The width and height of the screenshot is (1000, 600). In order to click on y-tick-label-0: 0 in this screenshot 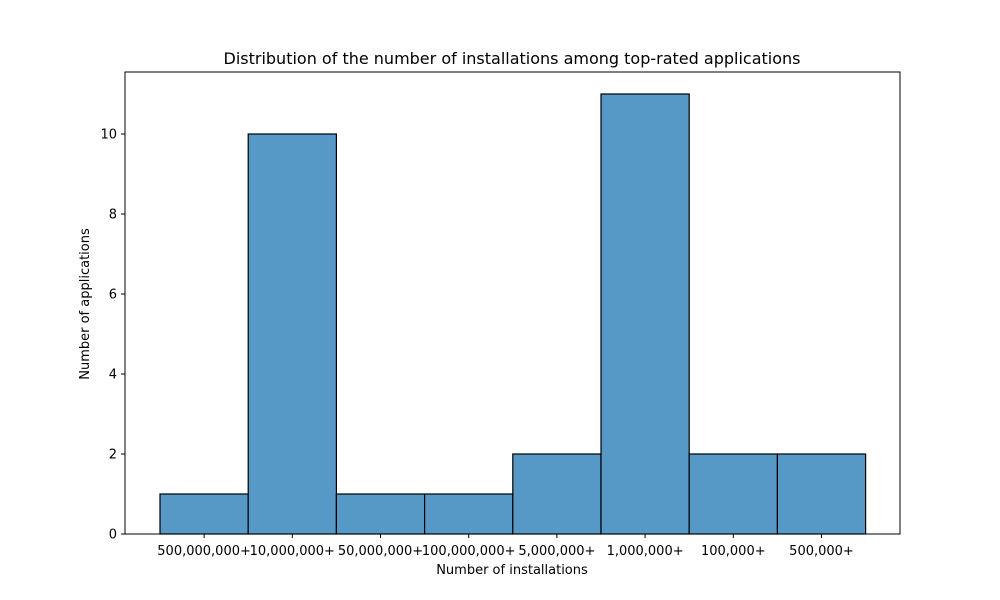, I will do `click(113, 535)`.